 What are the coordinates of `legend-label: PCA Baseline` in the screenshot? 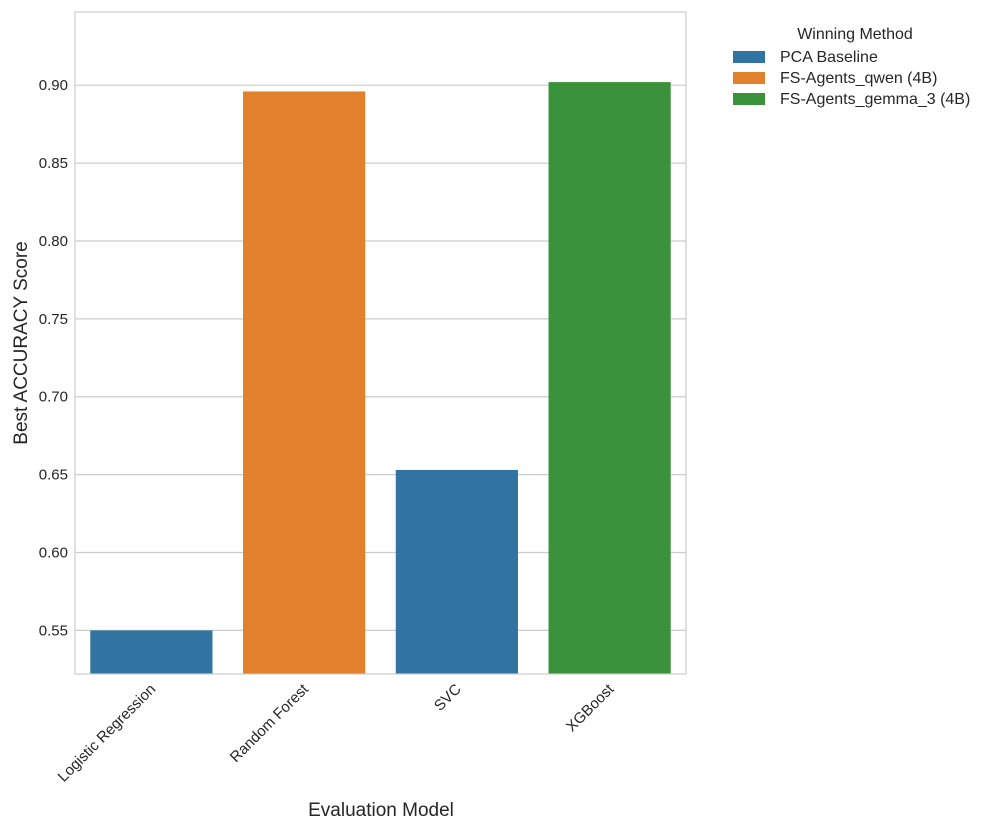 It's located at (829, 57).